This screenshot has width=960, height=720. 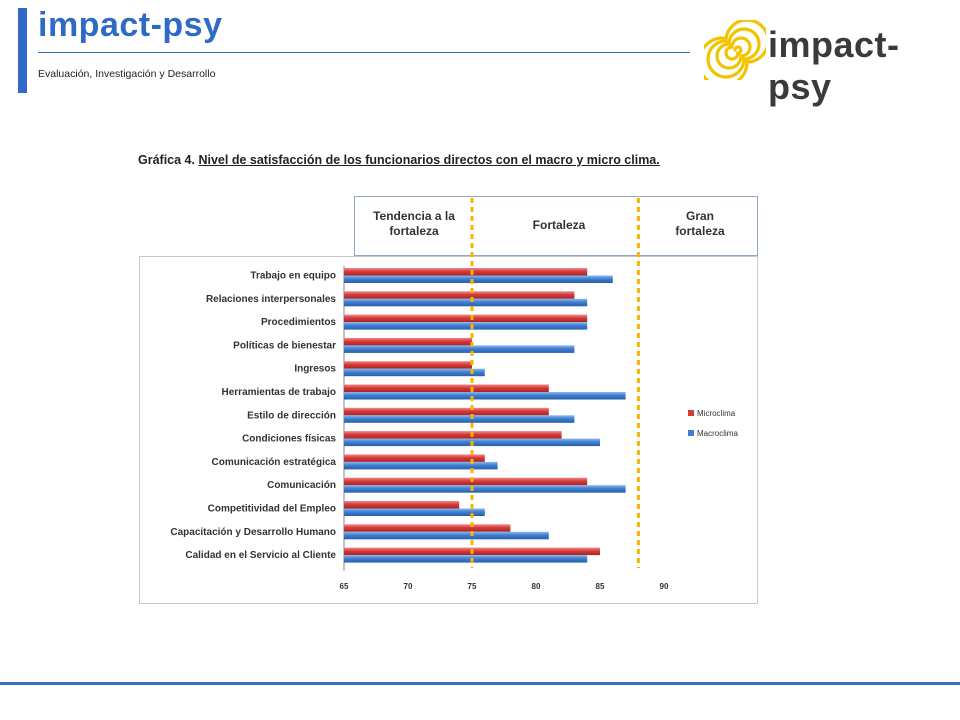 I want to click on zone-label-gran-fortaleza: Gran fortaleza, so click(x=700, y=224).